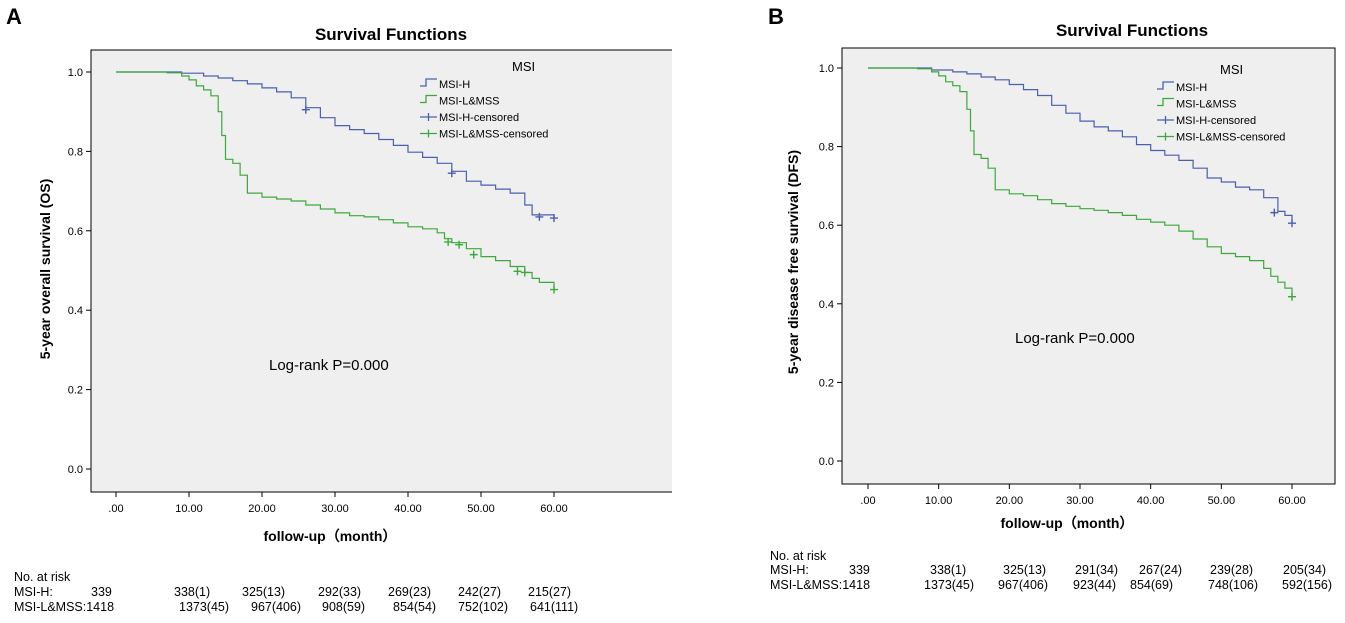 This screenshot has height=623, width=1345. I want to click on chart-title-a: Survival Functions, so click(391, 34).